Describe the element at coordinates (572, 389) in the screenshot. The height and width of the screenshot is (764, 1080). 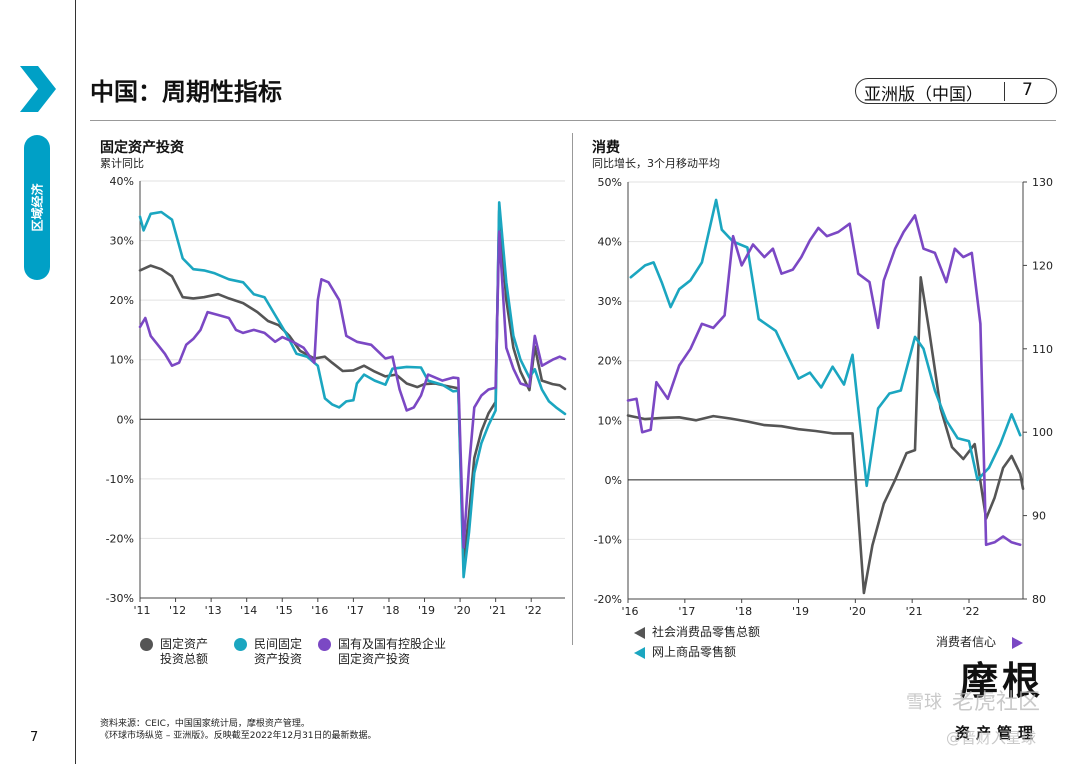
I see `chart-divider` at that location.